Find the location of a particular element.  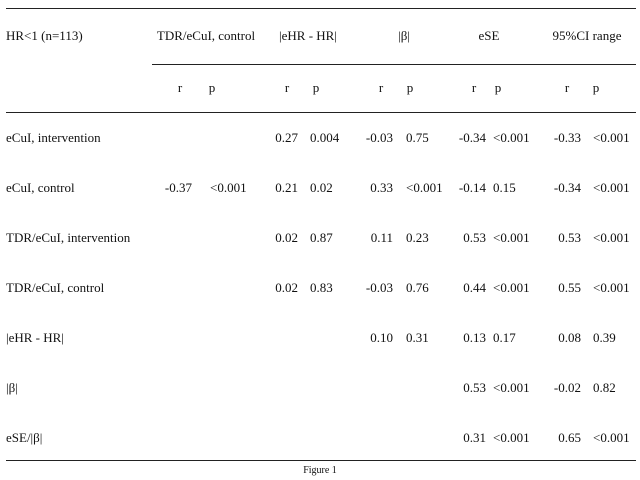

cell-p-value: 0.39 is located at coordinates (604, 337).